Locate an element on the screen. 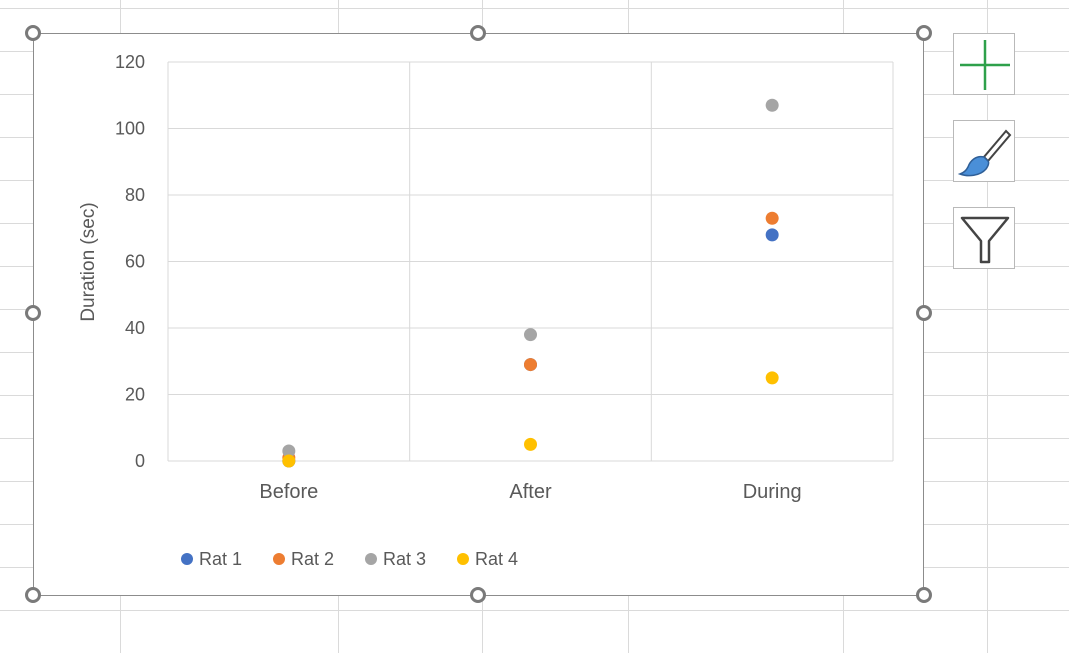 Image resolution: width=1069 pixels, height=653 pixels. y-axis-tick-labels: 0 20 40 60 80 100 120 is located at coordinates (130, 261).